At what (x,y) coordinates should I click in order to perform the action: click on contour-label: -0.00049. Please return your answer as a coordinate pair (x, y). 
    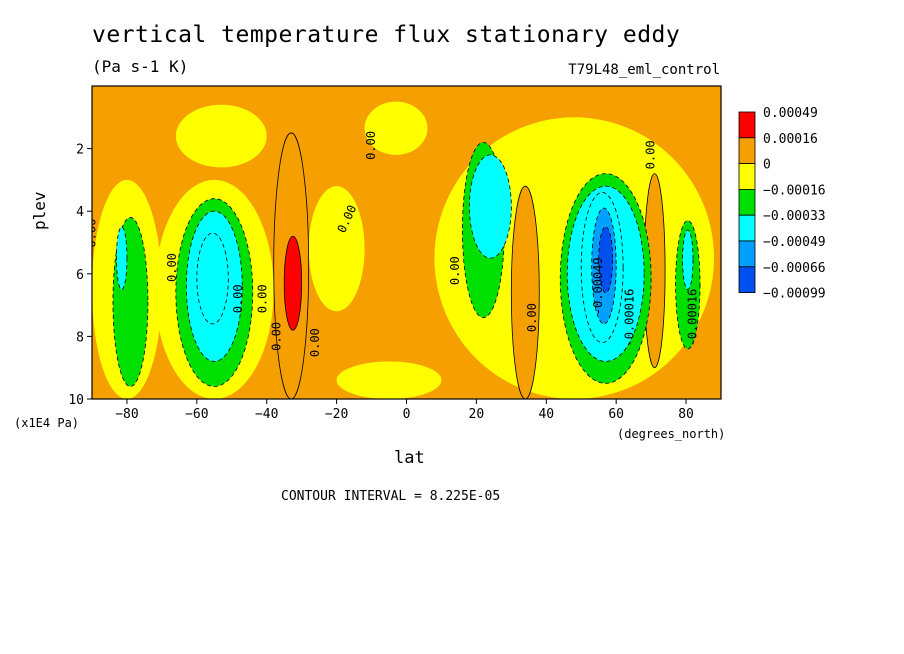
    Looking at the image, I should click on (598, 286).